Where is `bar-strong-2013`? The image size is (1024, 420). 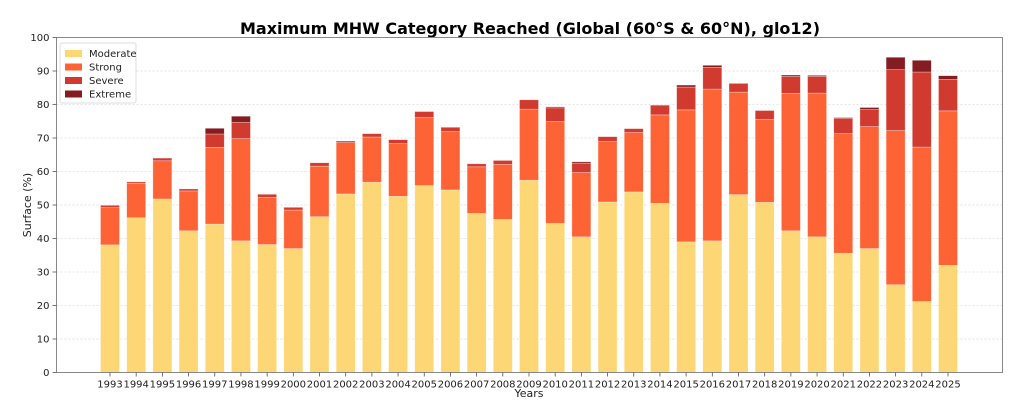 bar-strong-2013 is located at coordinates (633, 162).